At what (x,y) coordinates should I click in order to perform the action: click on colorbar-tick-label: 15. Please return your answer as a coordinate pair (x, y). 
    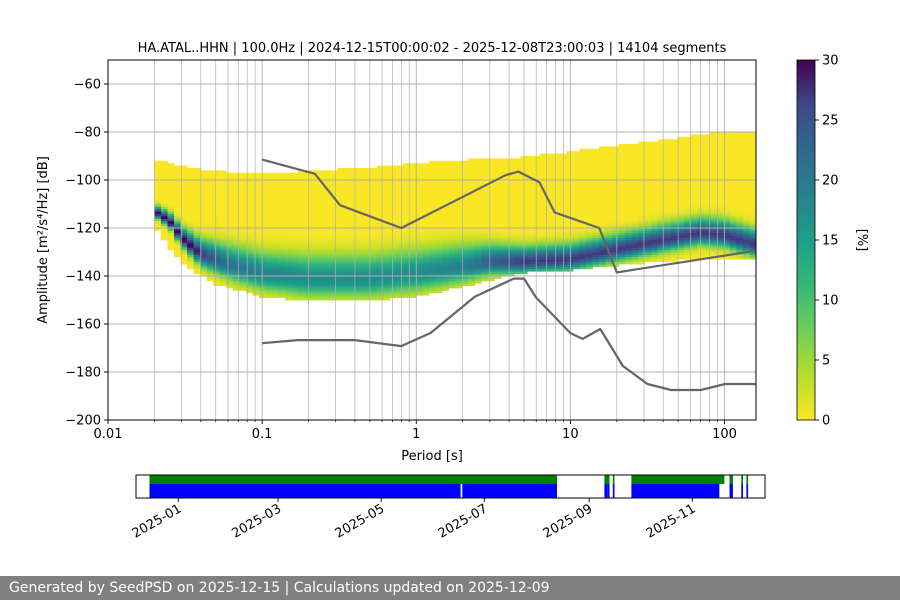
    Looking at the image, I should click on (830, 241).